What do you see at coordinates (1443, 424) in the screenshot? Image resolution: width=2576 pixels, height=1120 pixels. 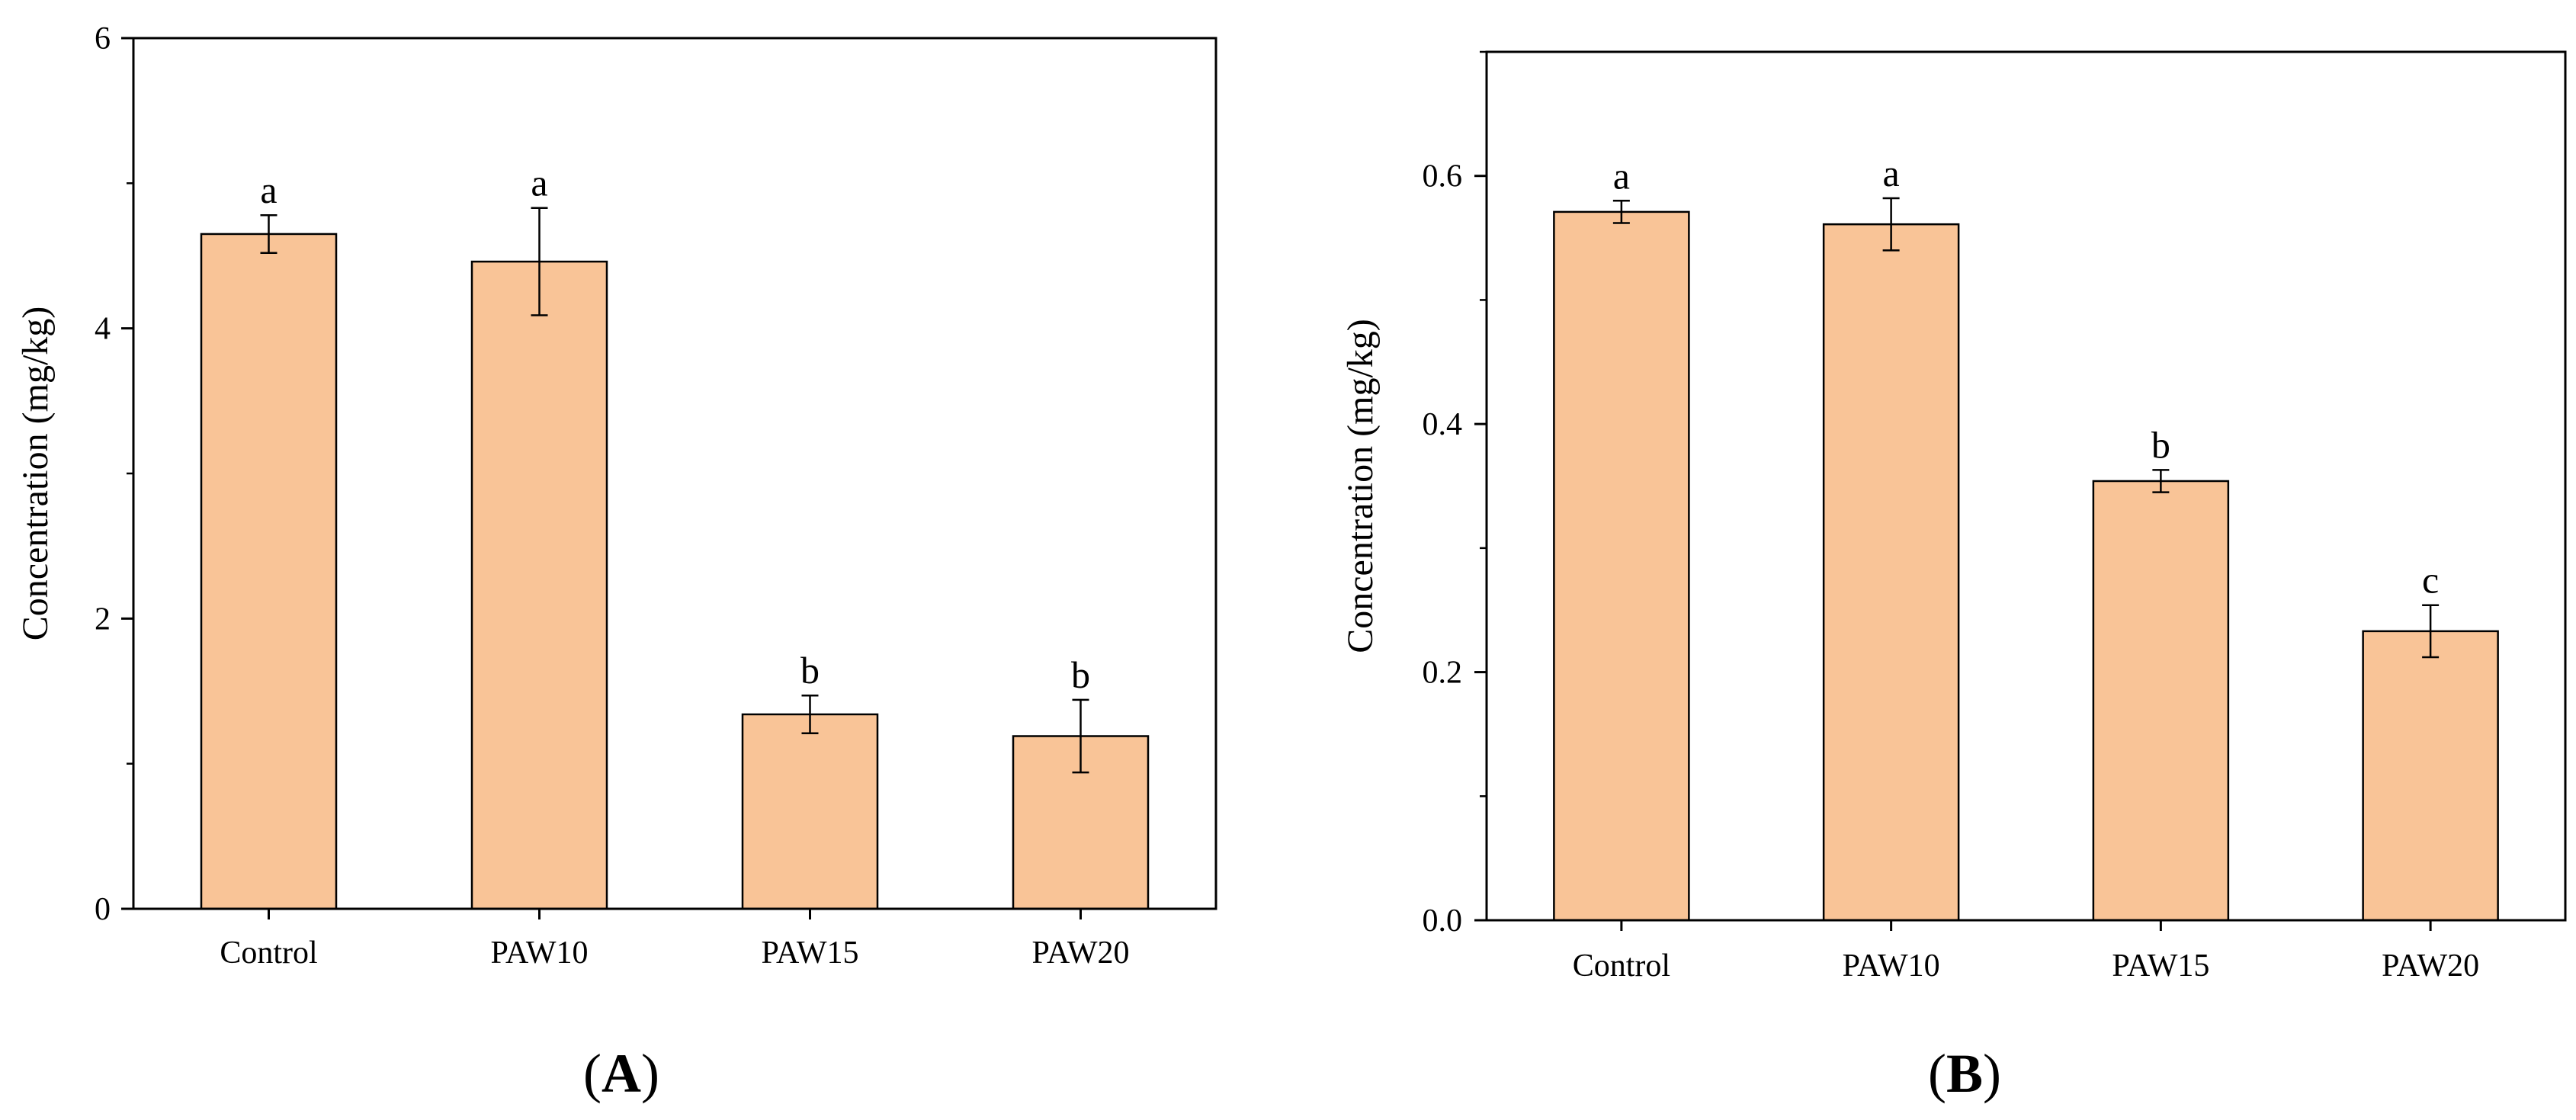 I see `y-tick-label: 0.4` at bounding box center [1443, 424].